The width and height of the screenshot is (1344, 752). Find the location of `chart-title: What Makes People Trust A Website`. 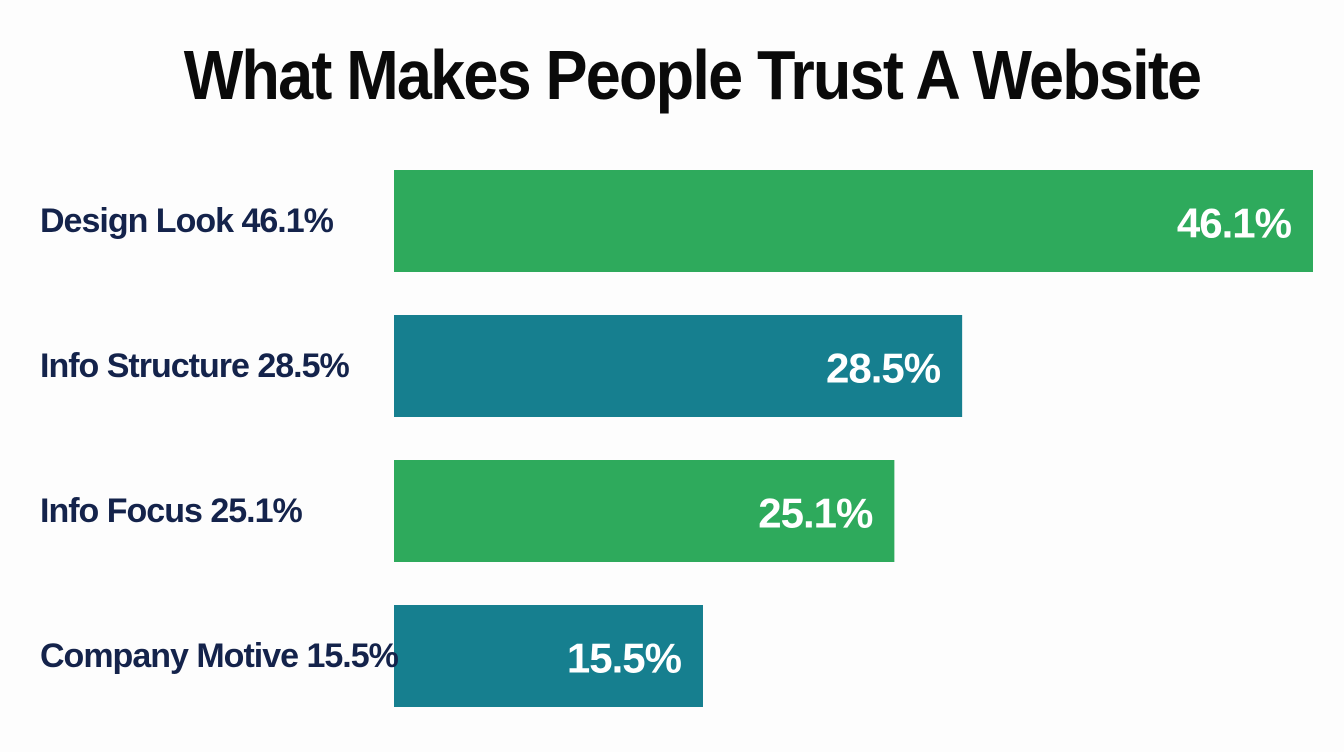

chart-title: What Makes People Trust A Website is located at coordinates (692, 75).